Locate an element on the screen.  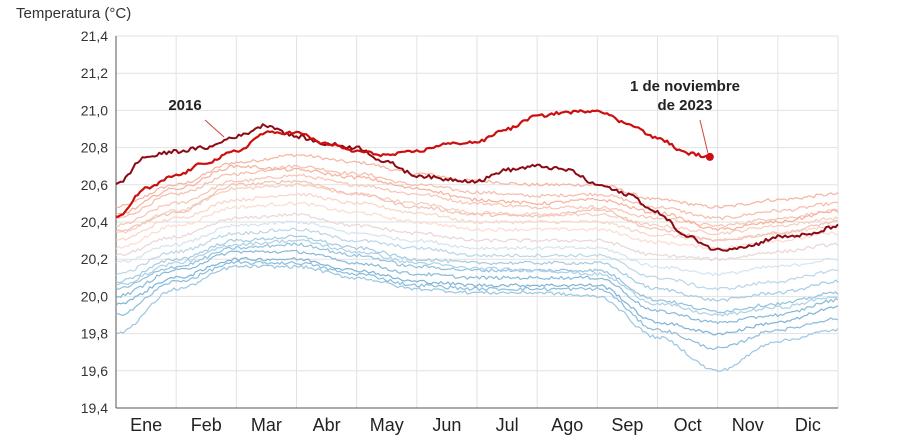
annotations: 2016 1 de noviembre de 2023 is located at coordinates (454, 116).